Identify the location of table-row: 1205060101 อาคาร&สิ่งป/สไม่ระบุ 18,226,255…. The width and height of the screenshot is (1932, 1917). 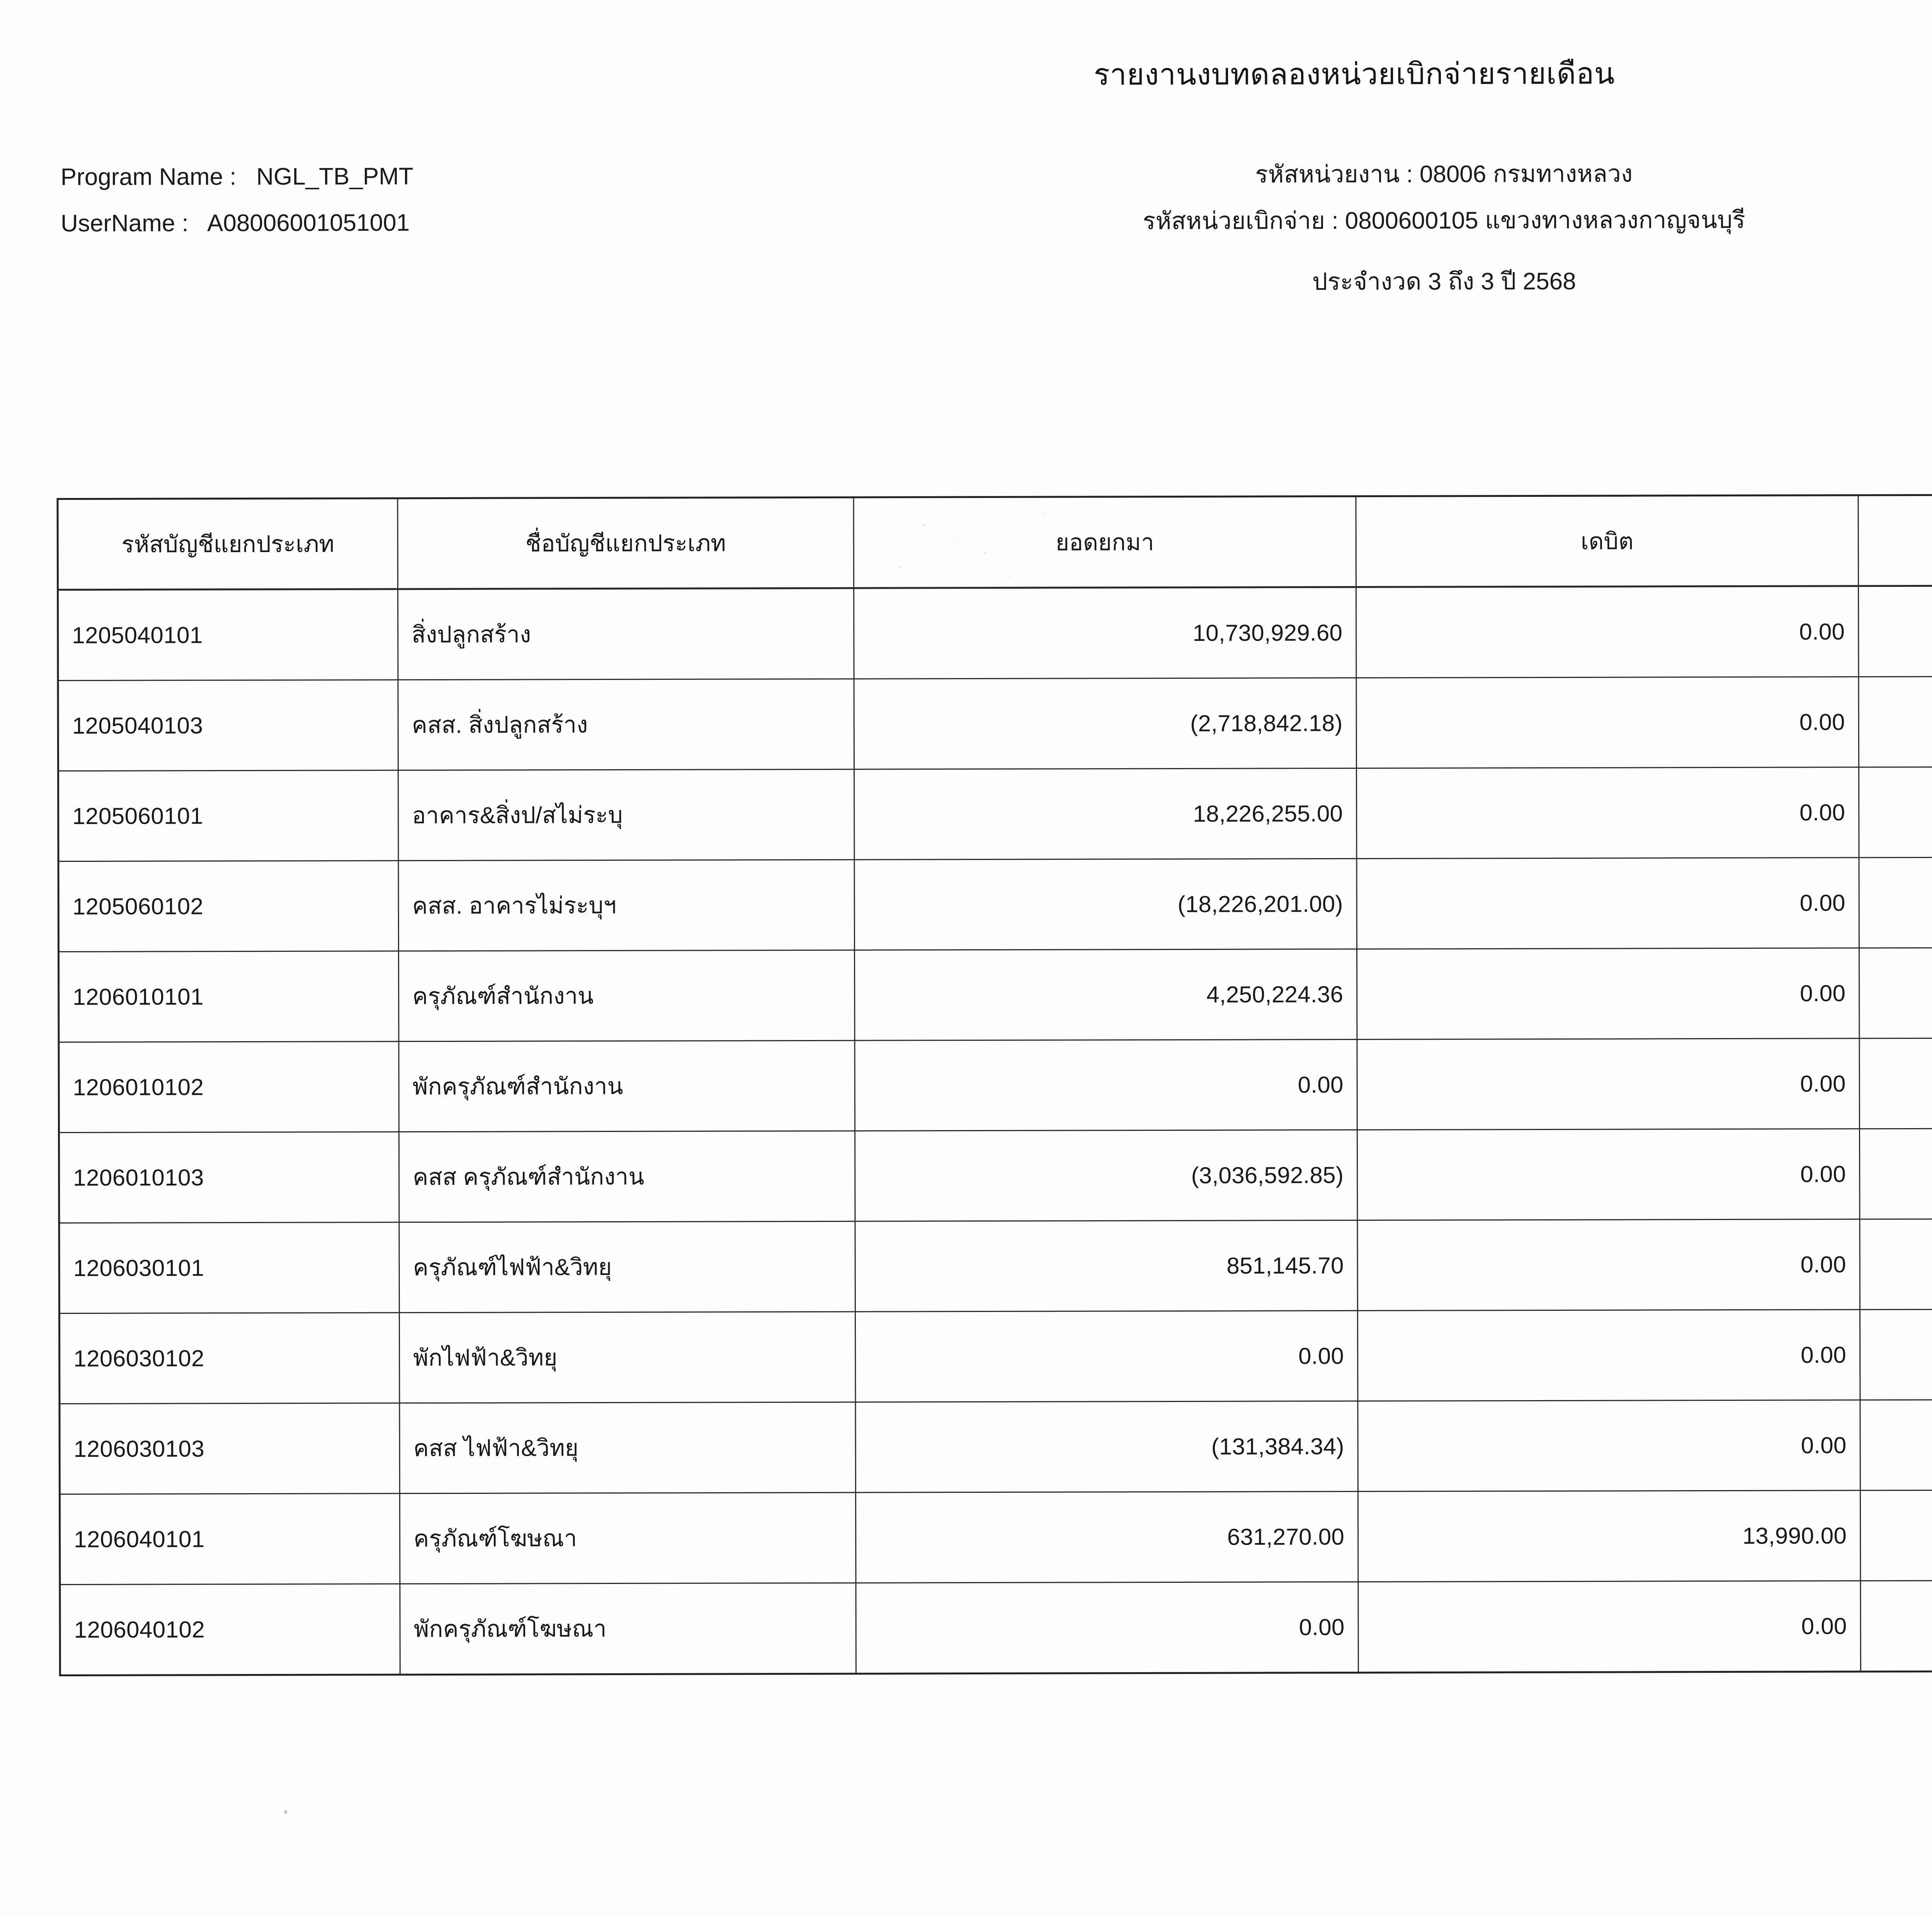
(995, 814).